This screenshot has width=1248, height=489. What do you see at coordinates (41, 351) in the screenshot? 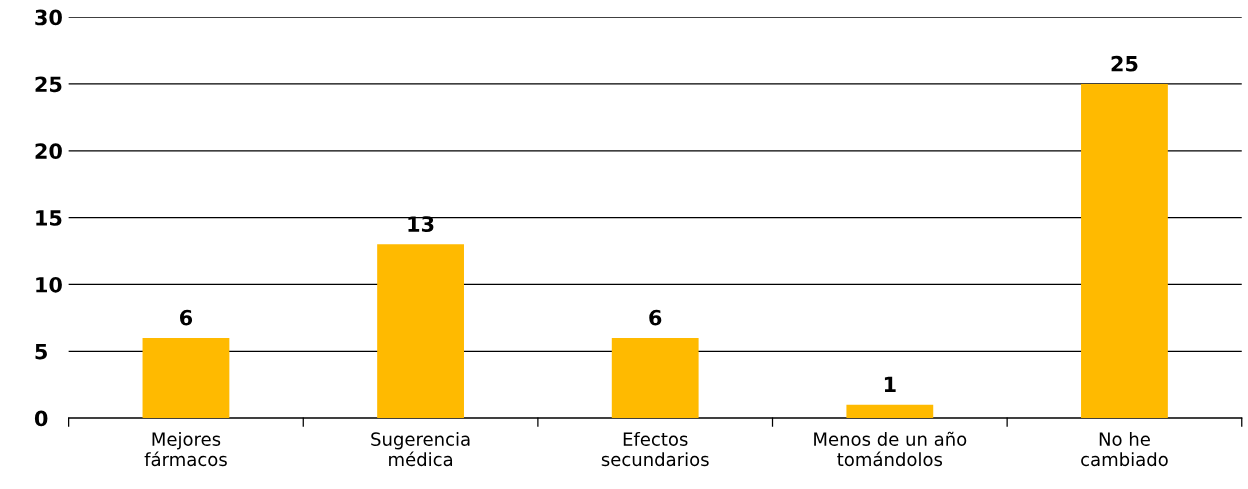
I see `y-tick-label: 5` at bounding box center [41, 351].